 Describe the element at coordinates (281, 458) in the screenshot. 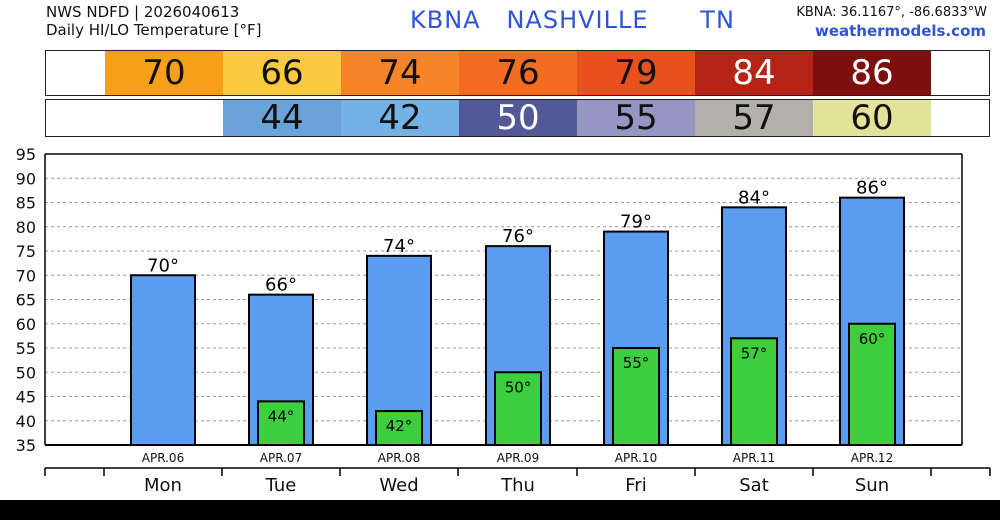

I see `date-label: APR.07` at that location.